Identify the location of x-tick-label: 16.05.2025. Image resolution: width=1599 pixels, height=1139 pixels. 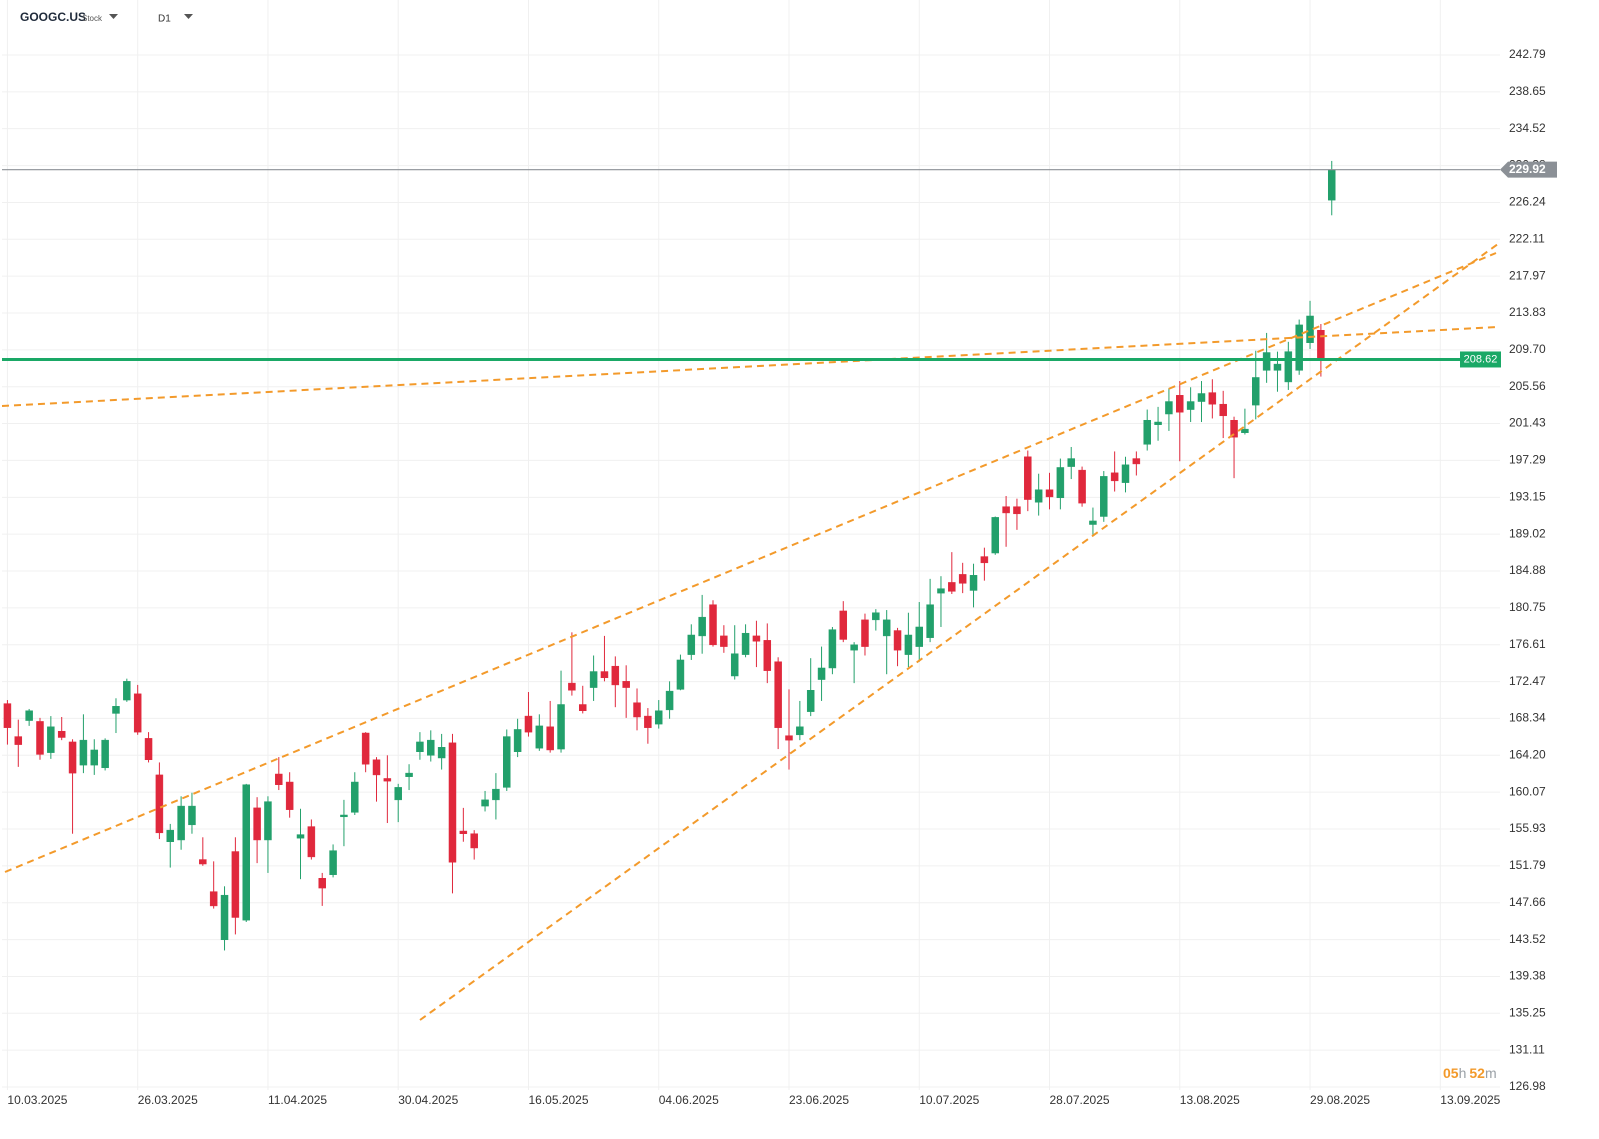
(558, 1100).